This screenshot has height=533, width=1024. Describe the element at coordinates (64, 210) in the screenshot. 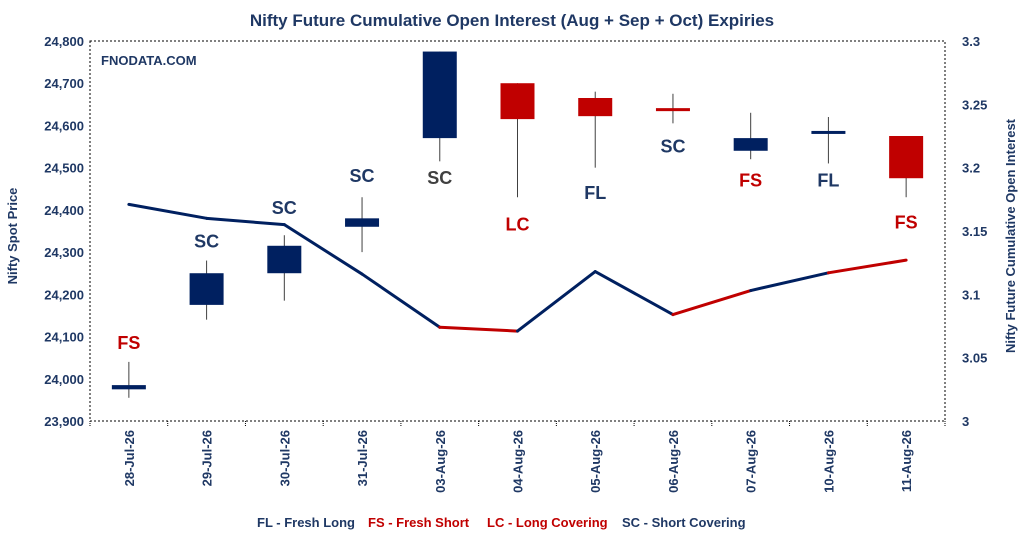

I see `left-tick-label: 24,400` at that location.